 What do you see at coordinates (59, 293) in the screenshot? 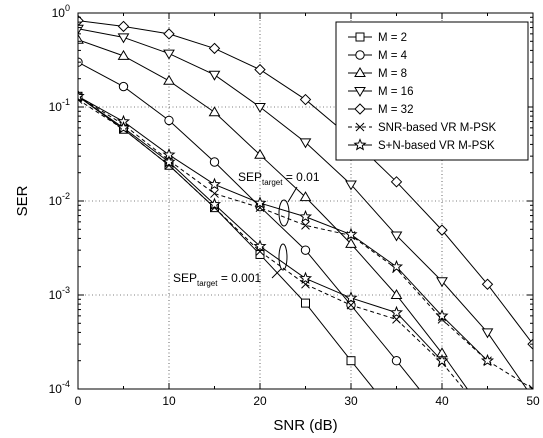
I see `y-tick-label: 10⁻³` at bounding box center [59, 293].